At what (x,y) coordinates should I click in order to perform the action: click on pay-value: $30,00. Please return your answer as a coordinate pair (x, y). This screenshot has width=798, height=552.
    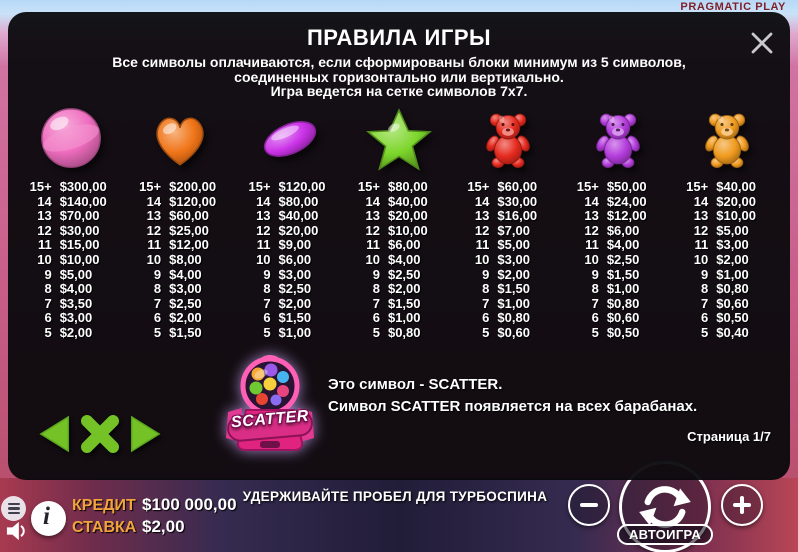
    Looking at the image, I should click on (517, 201).